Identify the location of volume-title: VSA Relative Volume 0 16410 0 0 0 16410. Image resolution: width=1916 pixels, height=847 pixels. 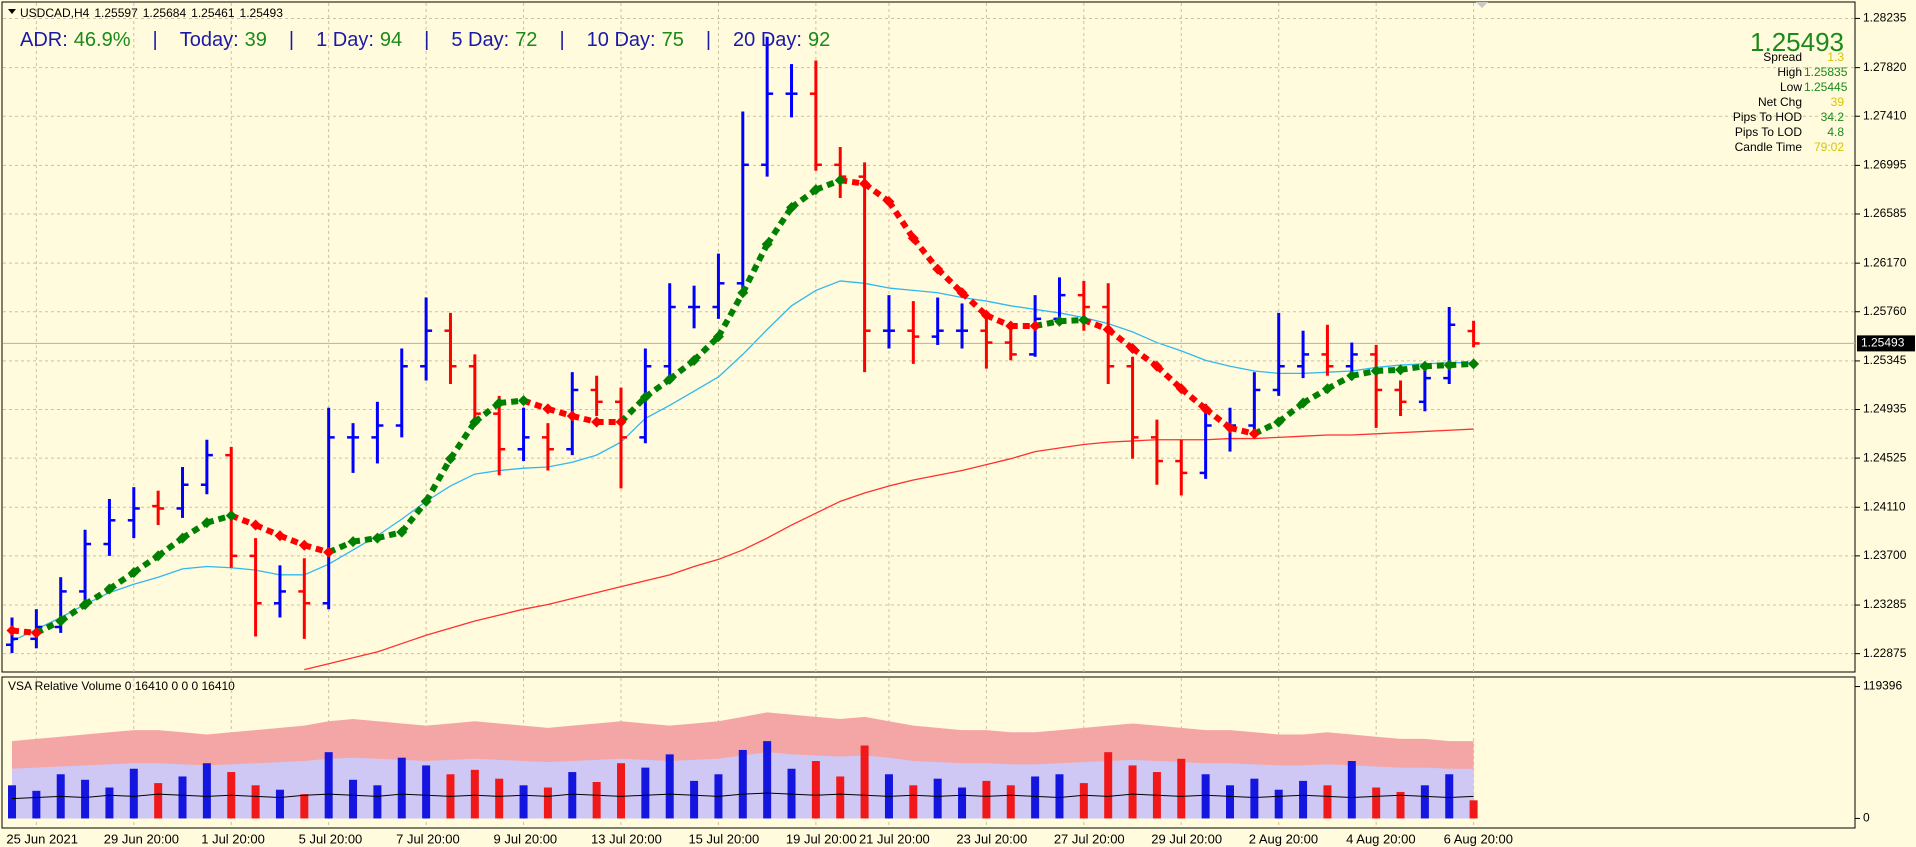
(121, 686).